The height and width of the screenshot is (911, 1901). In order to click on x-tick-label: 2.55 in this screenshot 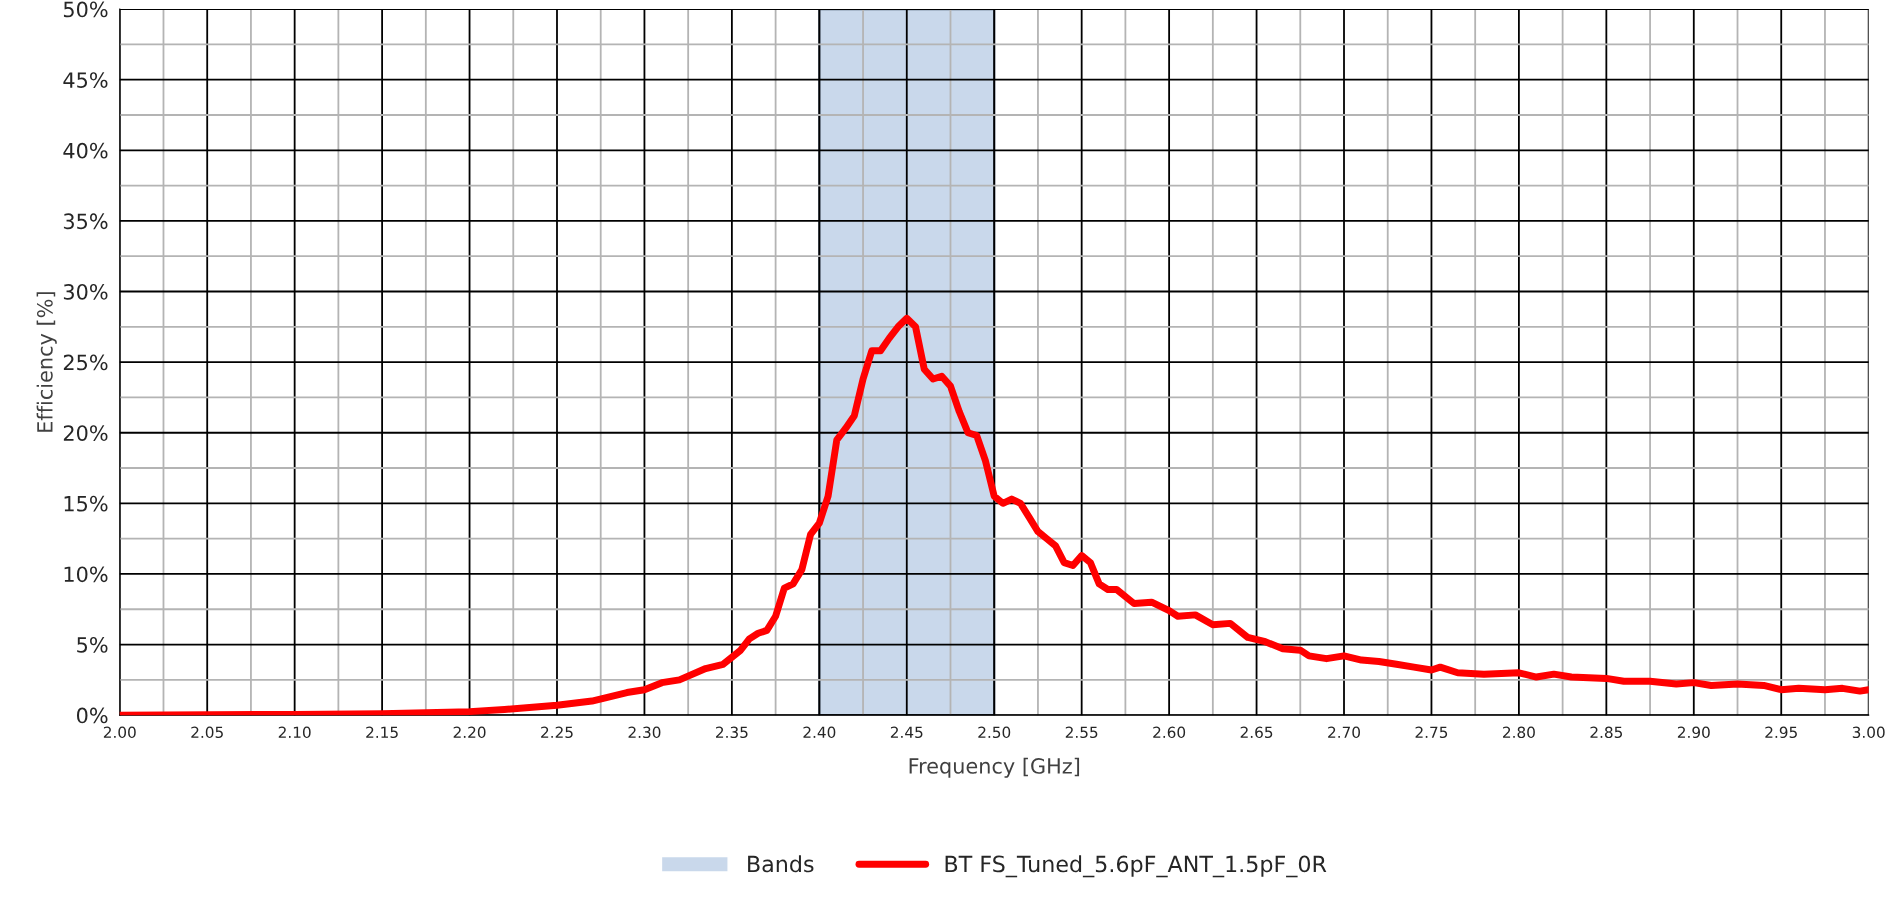, I will do `click(1081, 732)`.